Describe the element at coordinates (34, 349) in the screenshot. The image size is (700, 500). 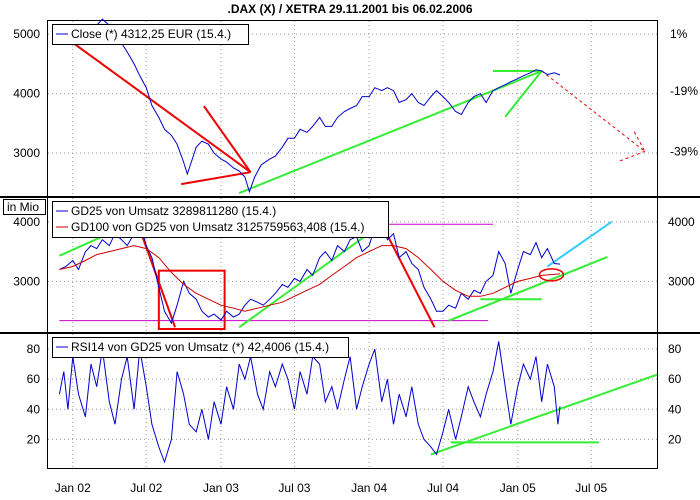
I see `y-tick-label: 80` at that location.